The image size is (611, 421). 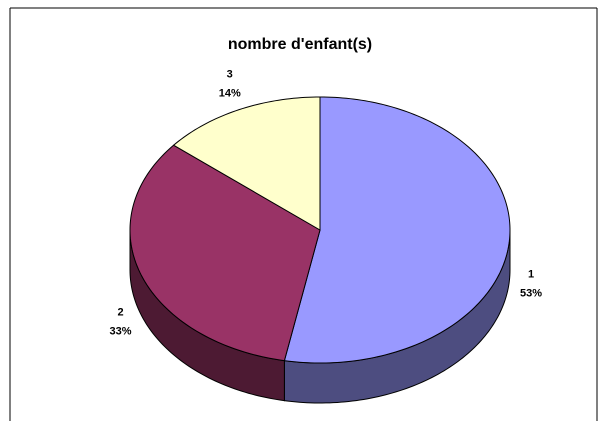 What do you see at coordinates (121, 331) in the screenshot?
I see `data-label-value: 33%` at bounding box center [121, 331].